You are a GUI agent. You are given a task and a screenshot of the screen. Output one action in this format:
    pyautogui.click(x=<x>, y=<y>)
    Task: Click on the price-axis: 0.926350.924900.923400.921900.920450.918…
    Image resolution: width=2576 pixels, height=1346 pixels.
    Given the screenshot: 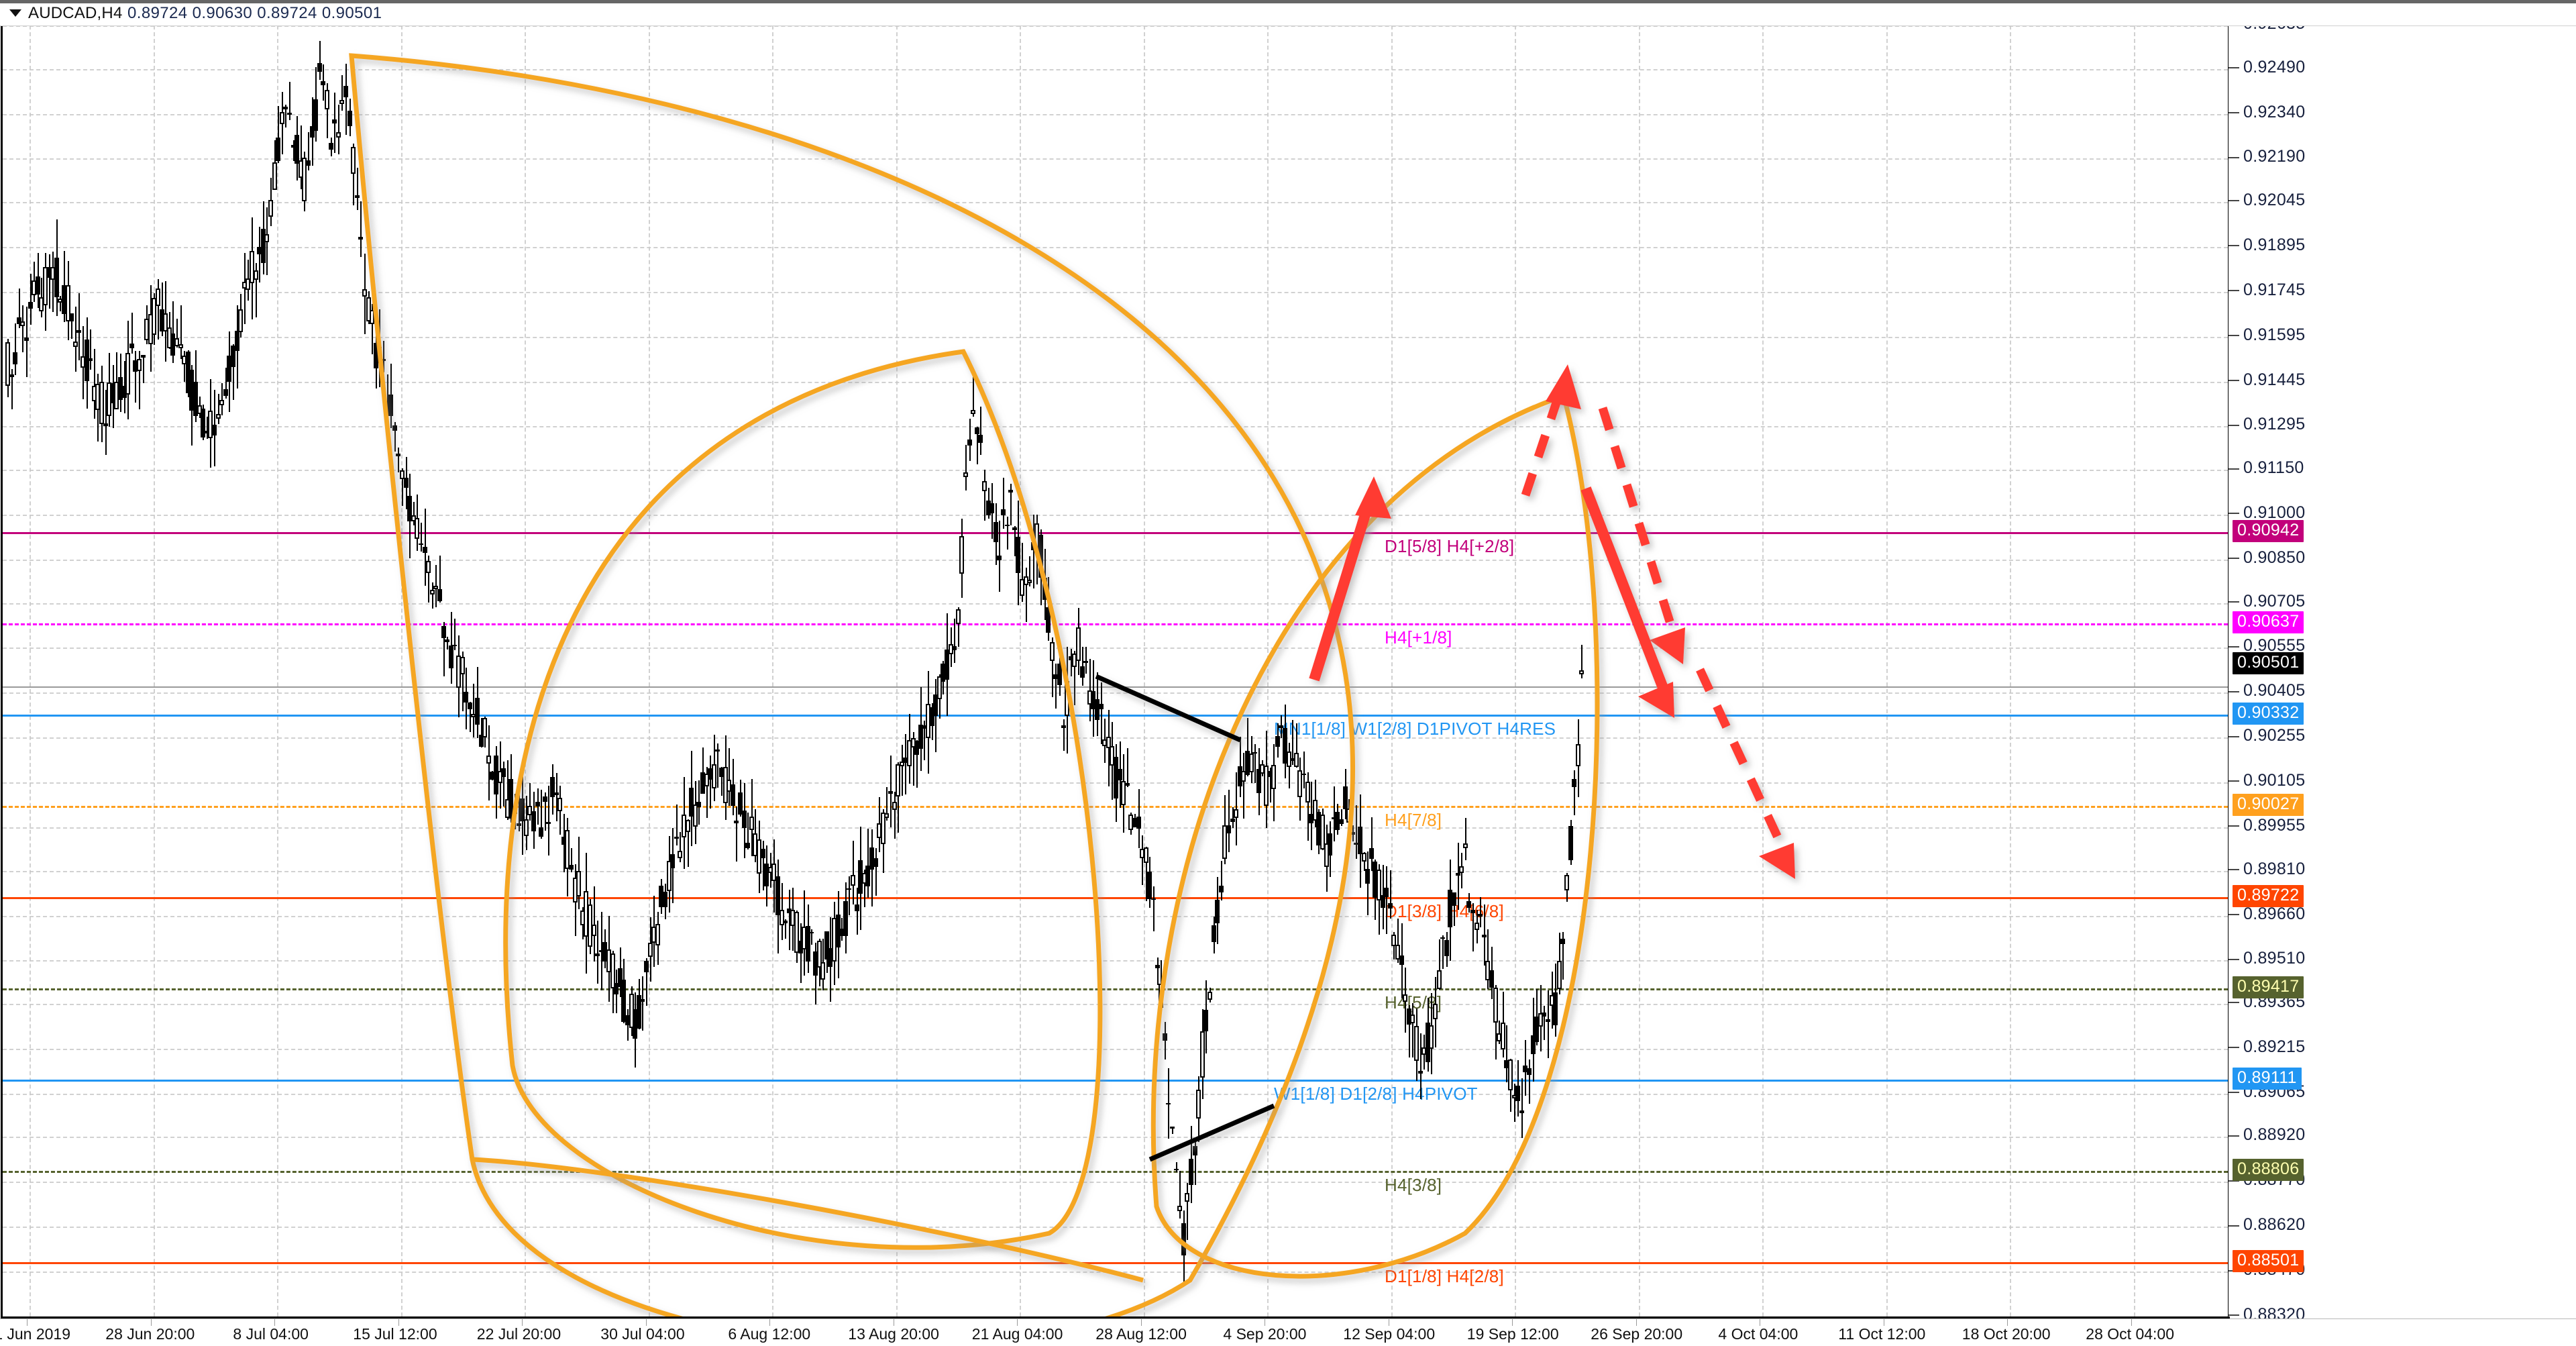 What is the action you would take?
    pyautogui.click(x=2402, y=669)
    